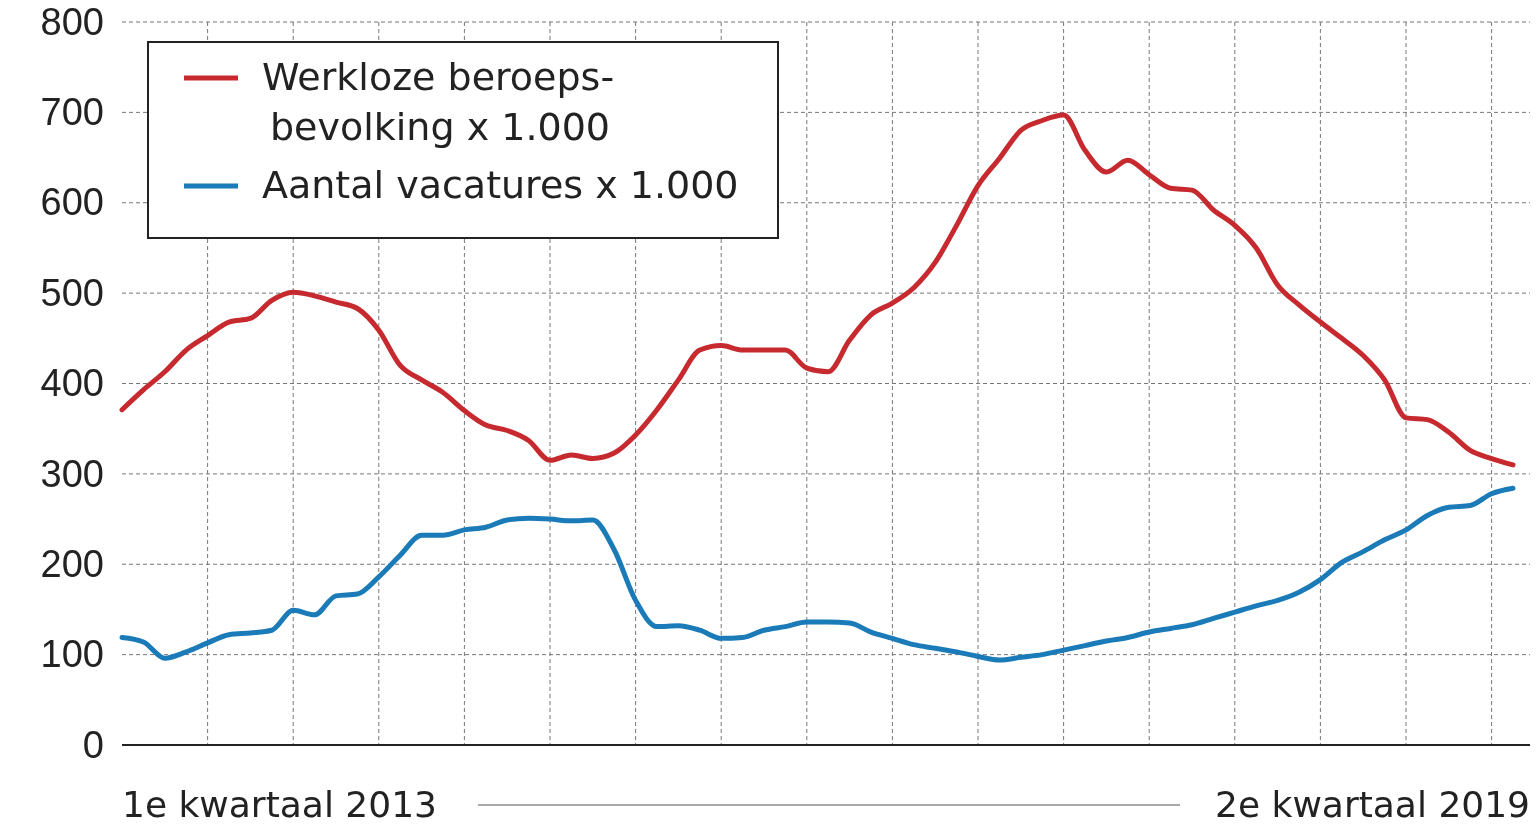  Describe the element at coordinates (438, 102) in the screenshot. I see `legend-label: Werkloze beroeps-bevolking x 1.000` at that location.